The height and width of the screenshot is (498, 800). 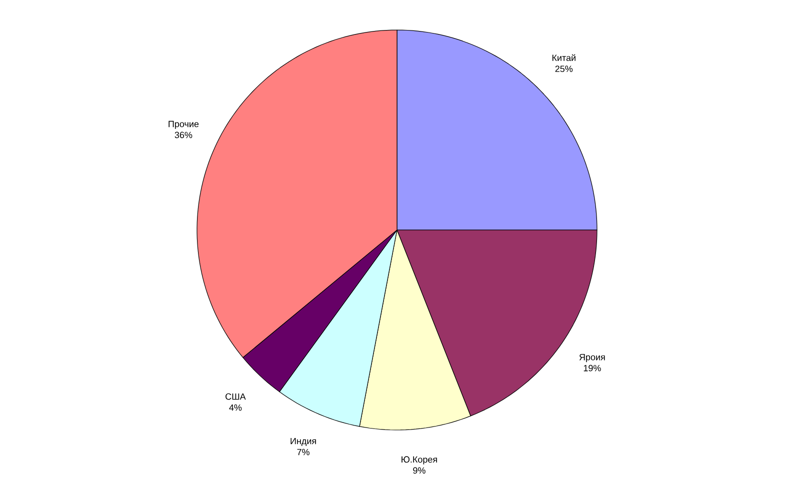 What do you see at coordinates (303, 442) in the screenshot?
I see `slice-label: Индия` at bounding box center [303, 442].